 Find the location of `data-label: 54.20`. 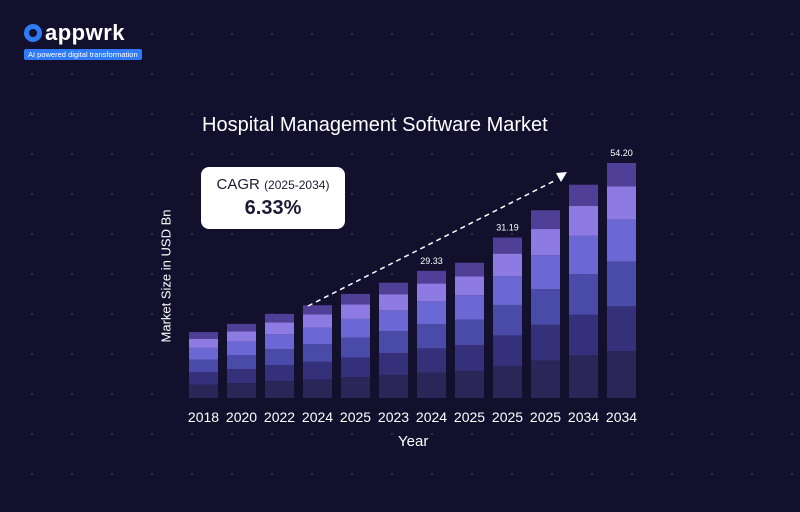

data-label: 54.20 is located at coordinates (621, 153).